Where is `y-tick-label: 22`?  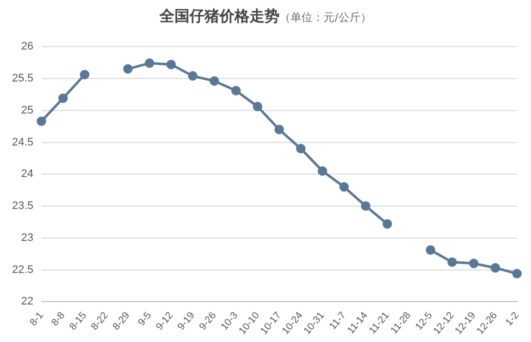
y-tick-label: 22 is located at coordinates (27, 302).